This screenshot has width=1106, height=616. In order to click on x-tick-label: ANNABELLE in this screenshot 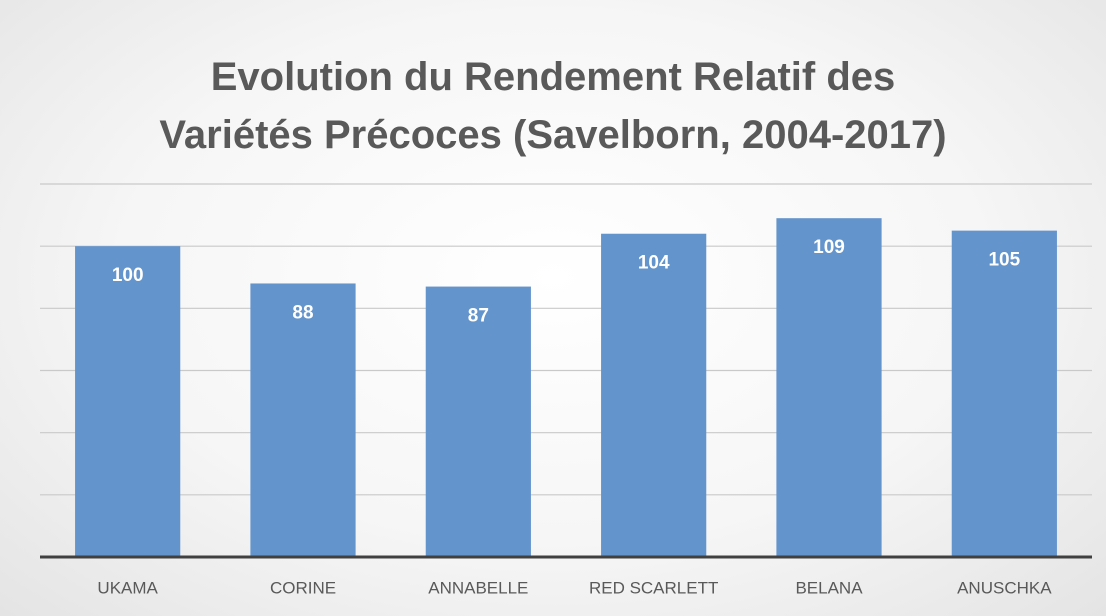, I will do `click(478, 587)`.